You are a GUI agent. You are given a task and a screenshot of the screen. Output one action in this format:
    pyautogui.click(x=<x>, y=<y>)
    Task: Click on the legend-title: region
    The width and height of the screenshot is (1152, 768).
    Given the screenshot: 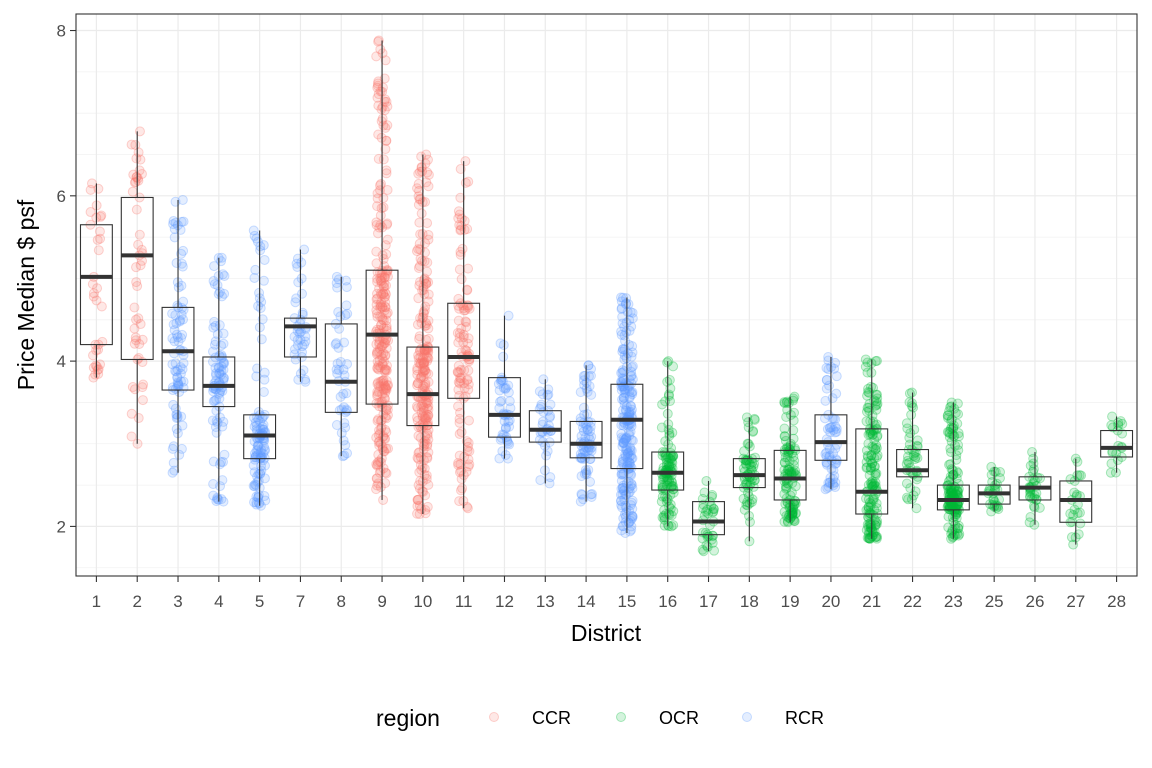 What is the action you would take?
    pyautogui.click(x=408, y=718)
    